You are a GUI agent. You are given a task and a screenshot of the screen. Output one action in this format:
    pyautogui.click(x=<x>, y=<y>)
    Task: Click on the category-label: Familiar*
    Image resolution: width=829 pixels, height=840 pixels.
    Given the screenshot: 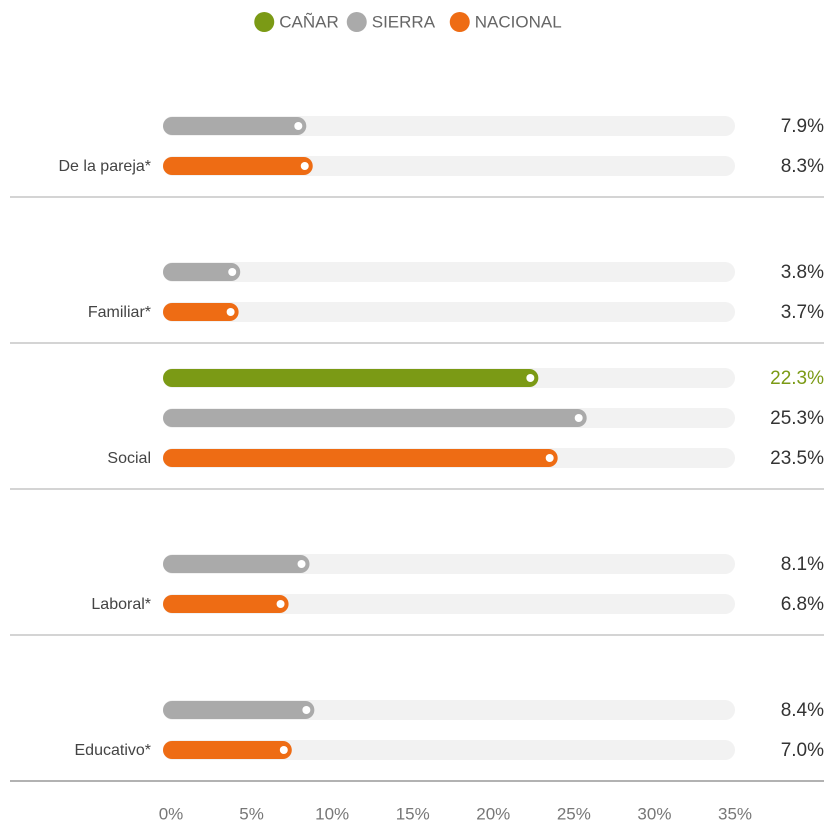 What is the action you would take?
    pyautogui.click(x=119, y=312)
    